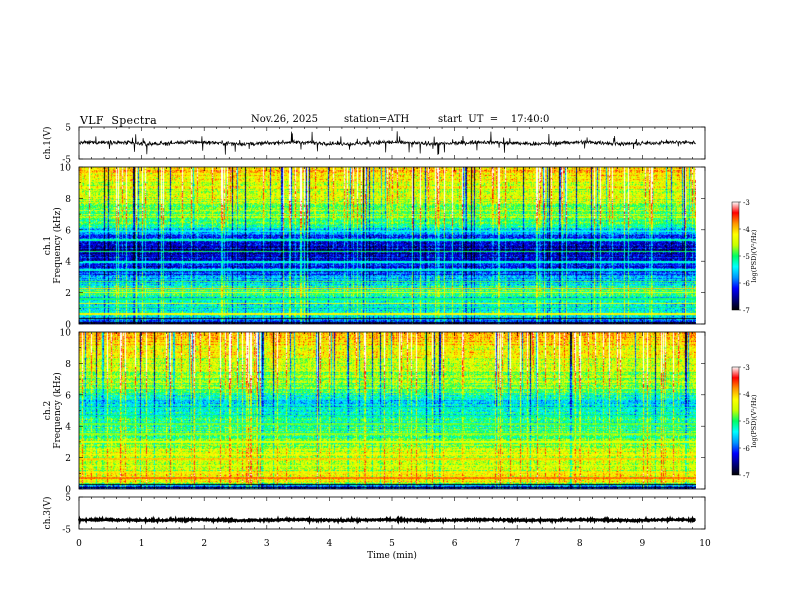 The width and height of the screenshot is (792, 612). Describe the element at coordinates (746, 368) in the screenshot. I see `ch2-spectrogram-colorbar-tick-label: -3` at that location.